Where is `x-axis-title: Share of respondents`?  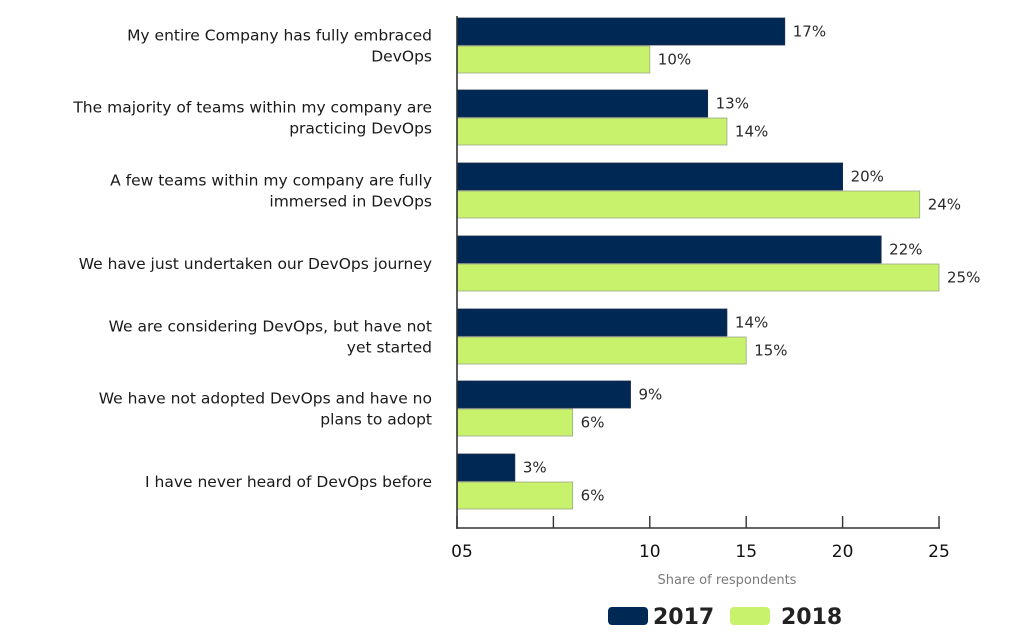 x-axis-title: Share of respondents is located at coordinates (727, 580).